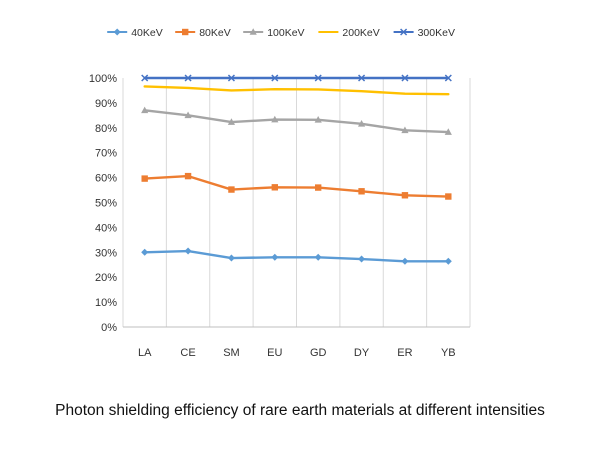 The image size is (600, 452). I want to click on x-tick-label-yb: YB, so click(448, 353).